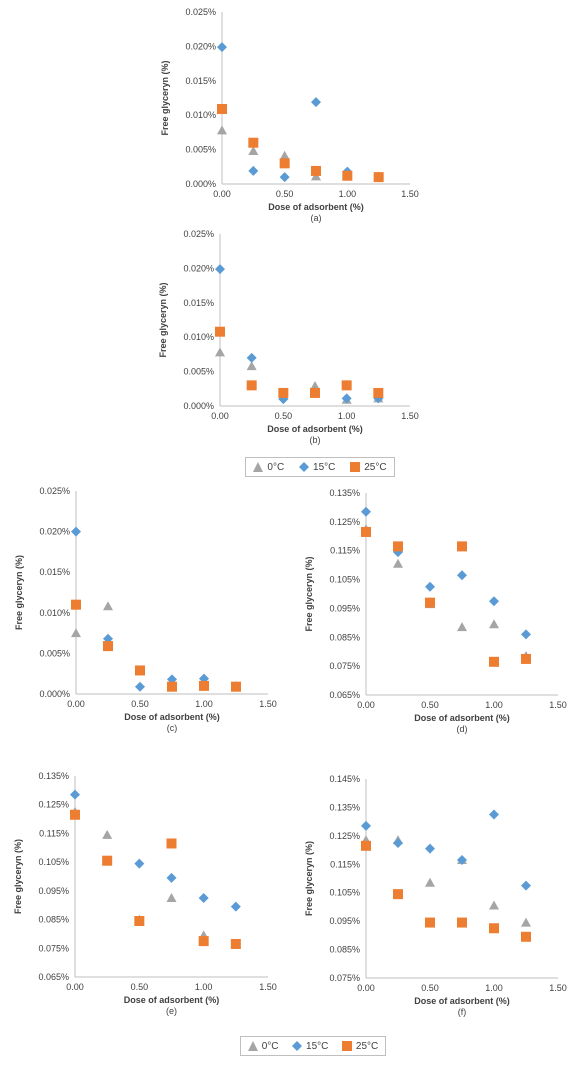  Describe the element at coordinates (316, 218) in the screenshot. I see `chart-caption: (a)` at that location.